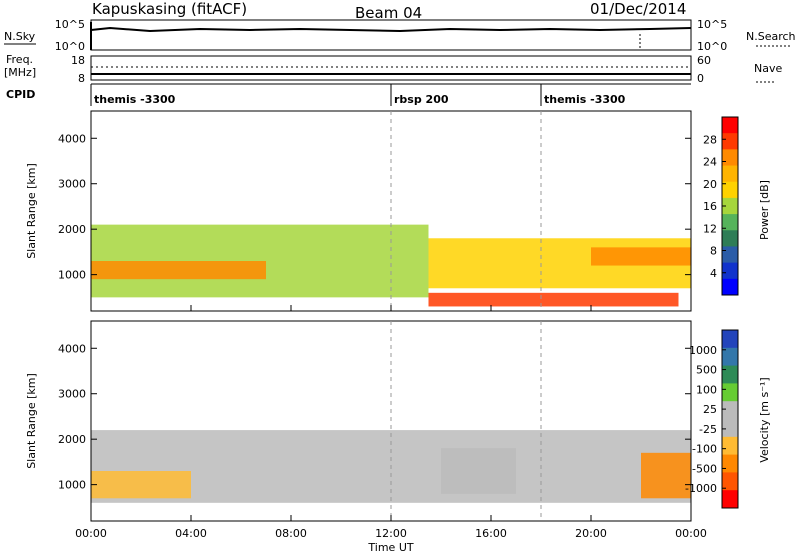  What do you see at coordinates (20, 72) in the screenshot?
I see `freq-label-2: [MHz]` at bounding box center [20, 72].